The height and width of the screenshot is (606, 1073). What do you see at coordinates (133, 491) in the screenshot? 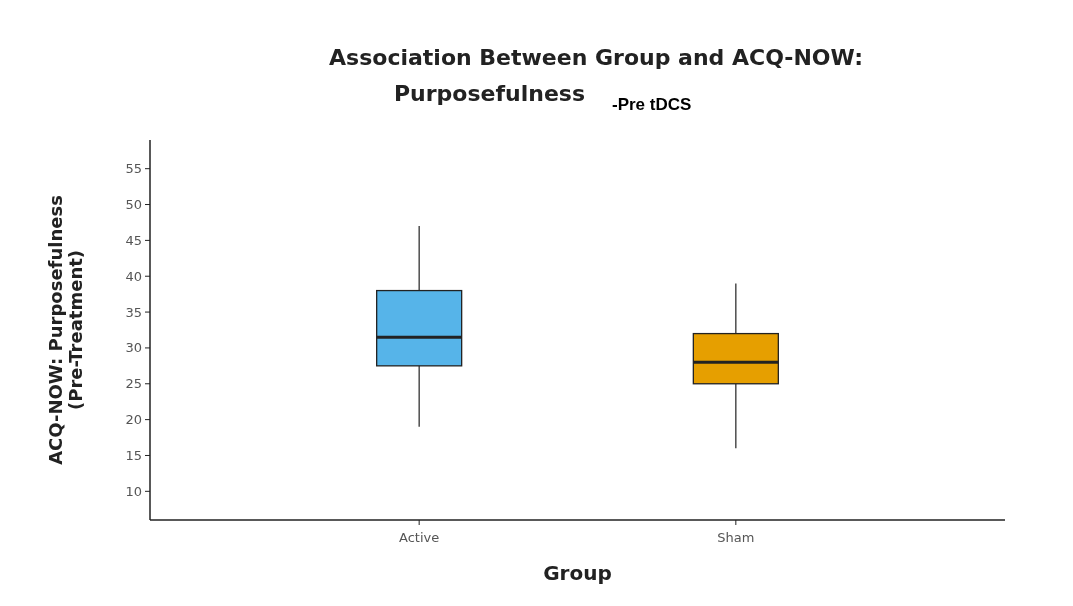
I see `y-tick-label: 10` at bounding box center [133, 491].